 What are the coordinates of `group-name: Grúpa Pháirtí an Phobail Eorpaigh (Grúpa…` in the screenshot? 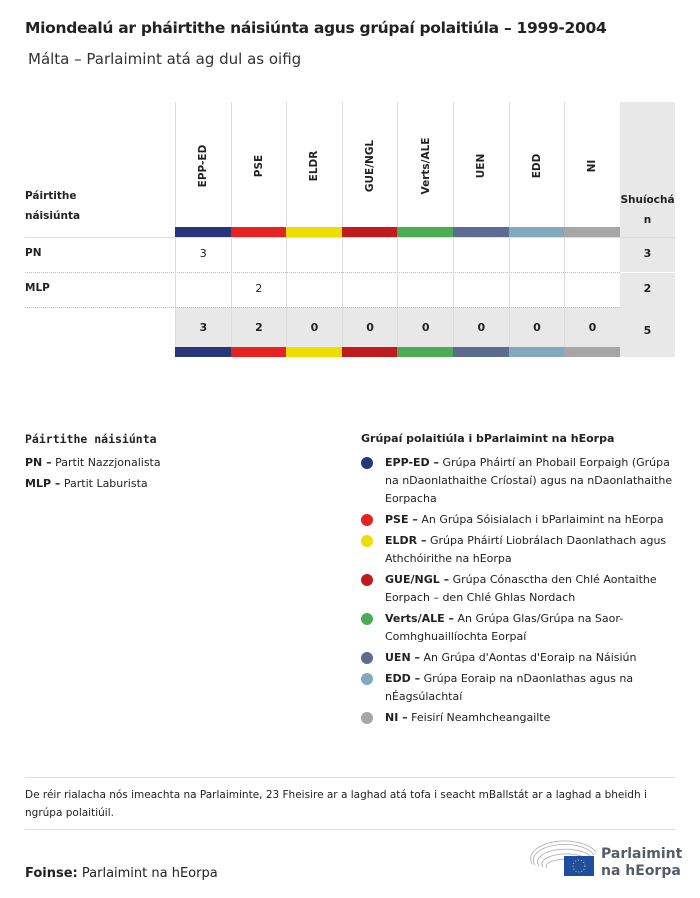 It's located at (529, 480).